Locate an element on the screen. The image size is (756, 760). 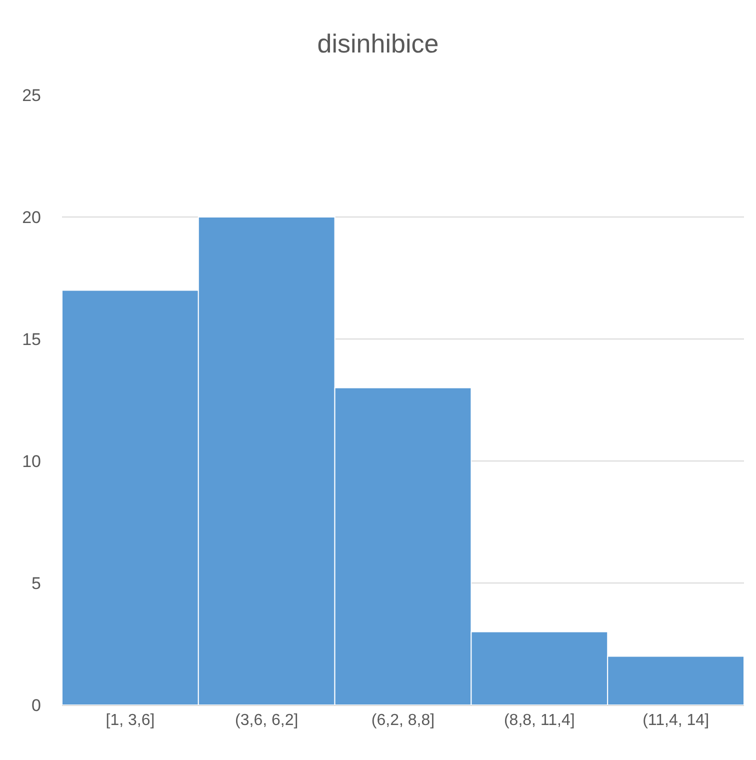
x-tick-label: (8,8, 11,4] is located at coordinates (539, 721).